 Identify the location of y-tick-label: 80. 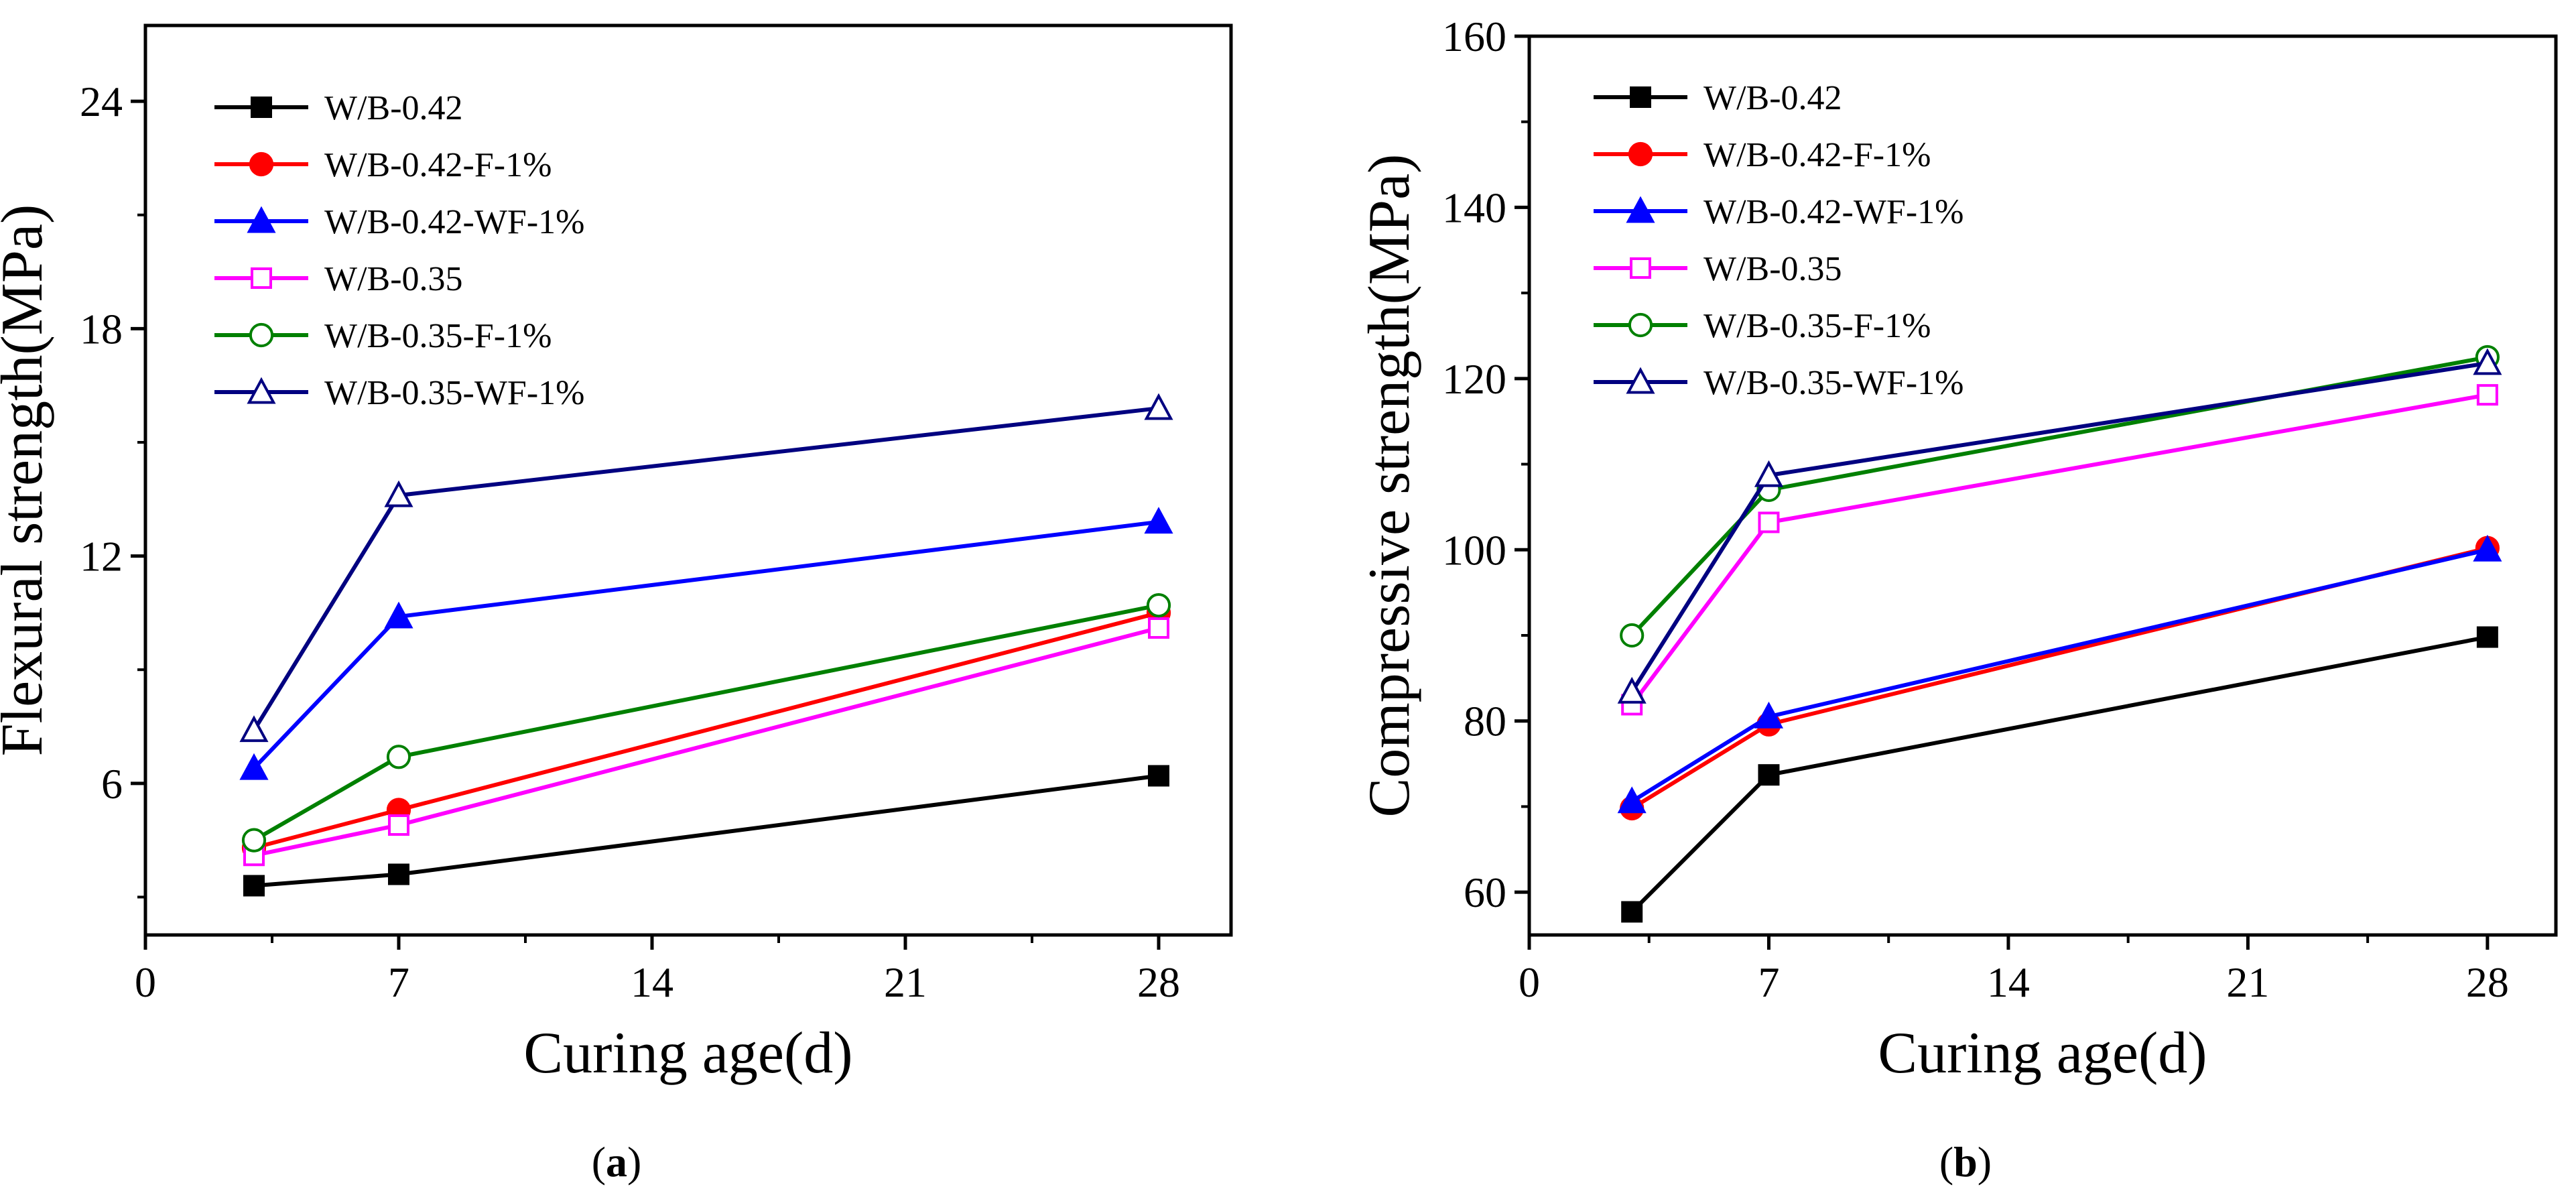
(1485, 721).